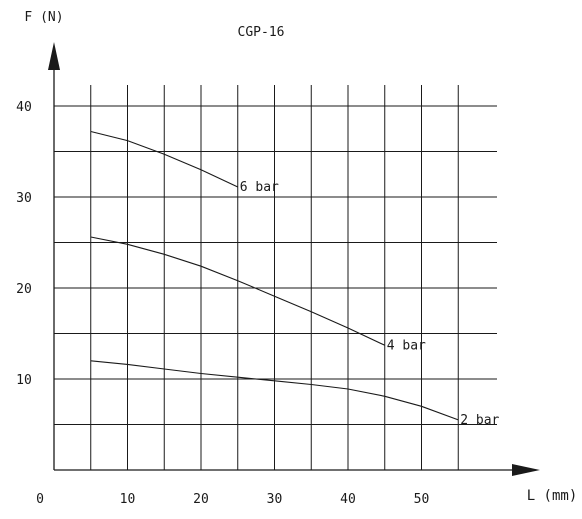 The image size is (582, 519). What do you see at coordinates (24, 289) in the screenshot?
I see `y-tick-label: 20` at bounding box center [24, 289].